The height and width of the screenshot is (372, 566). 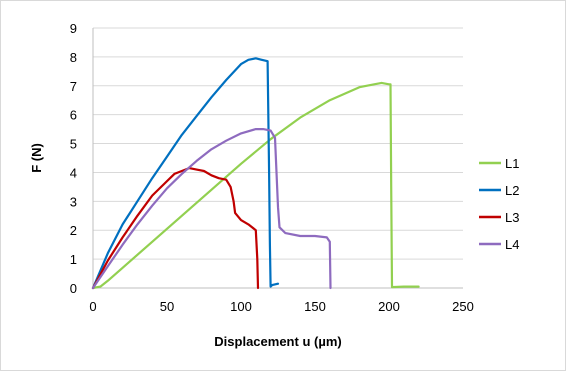 What do you see at coordinates (389, 306) in the screenshot?
I see `x-tick-label: 200` at bounding box center [389, 306].